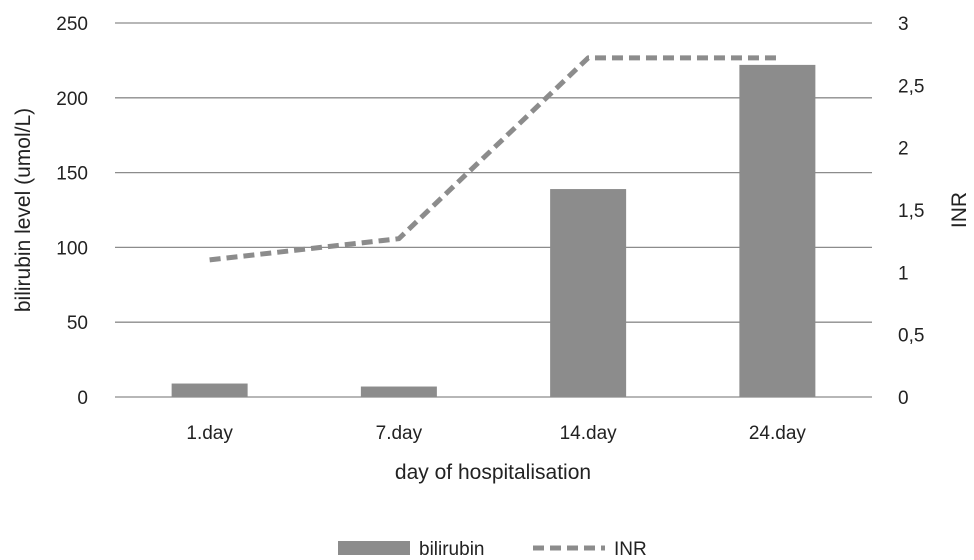 Image resolution: width=974 pixels, height=560 pixels. I want to click on legend-bar-swatch, so click(374, 548).